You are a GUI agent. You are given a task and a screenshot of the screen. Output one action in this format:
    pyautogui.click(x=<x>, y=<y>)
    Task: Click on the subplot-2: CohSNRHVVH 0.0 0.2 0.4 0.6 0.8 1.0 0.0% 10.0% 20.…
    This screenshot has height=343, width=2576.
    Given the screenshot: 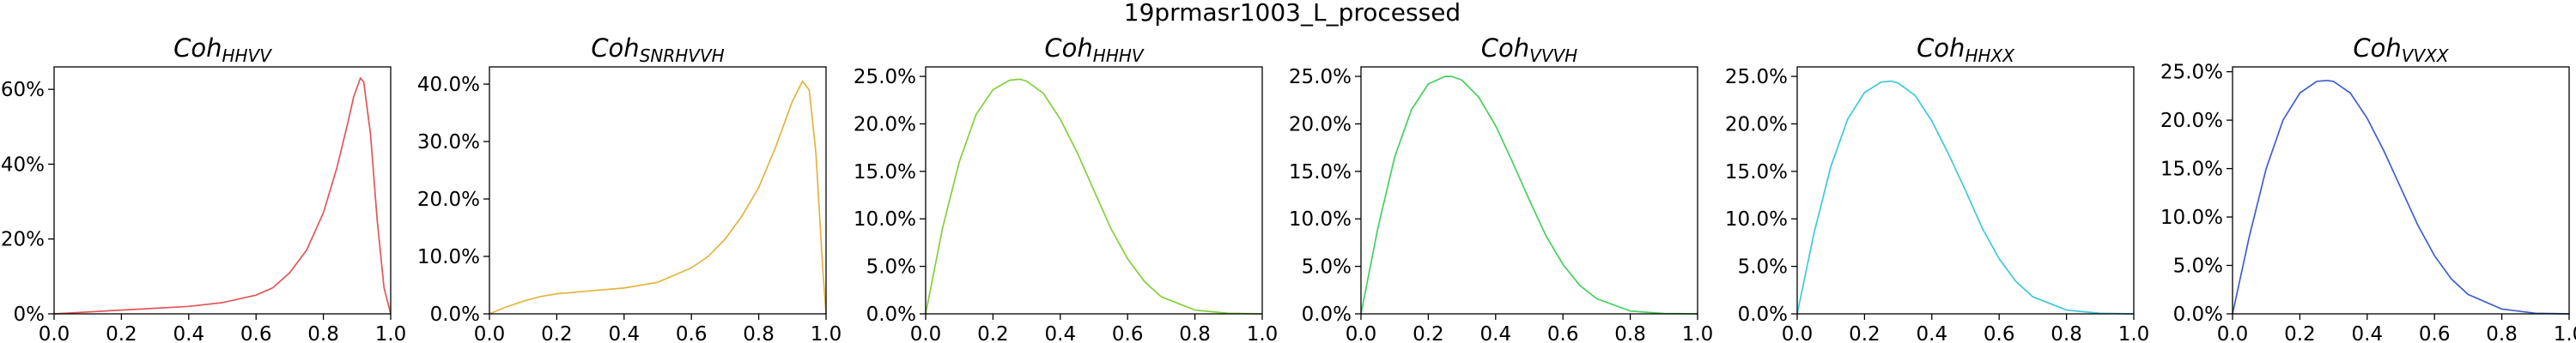 What is the action you would take?
    pyautogui.click(x=629, y=188)
    